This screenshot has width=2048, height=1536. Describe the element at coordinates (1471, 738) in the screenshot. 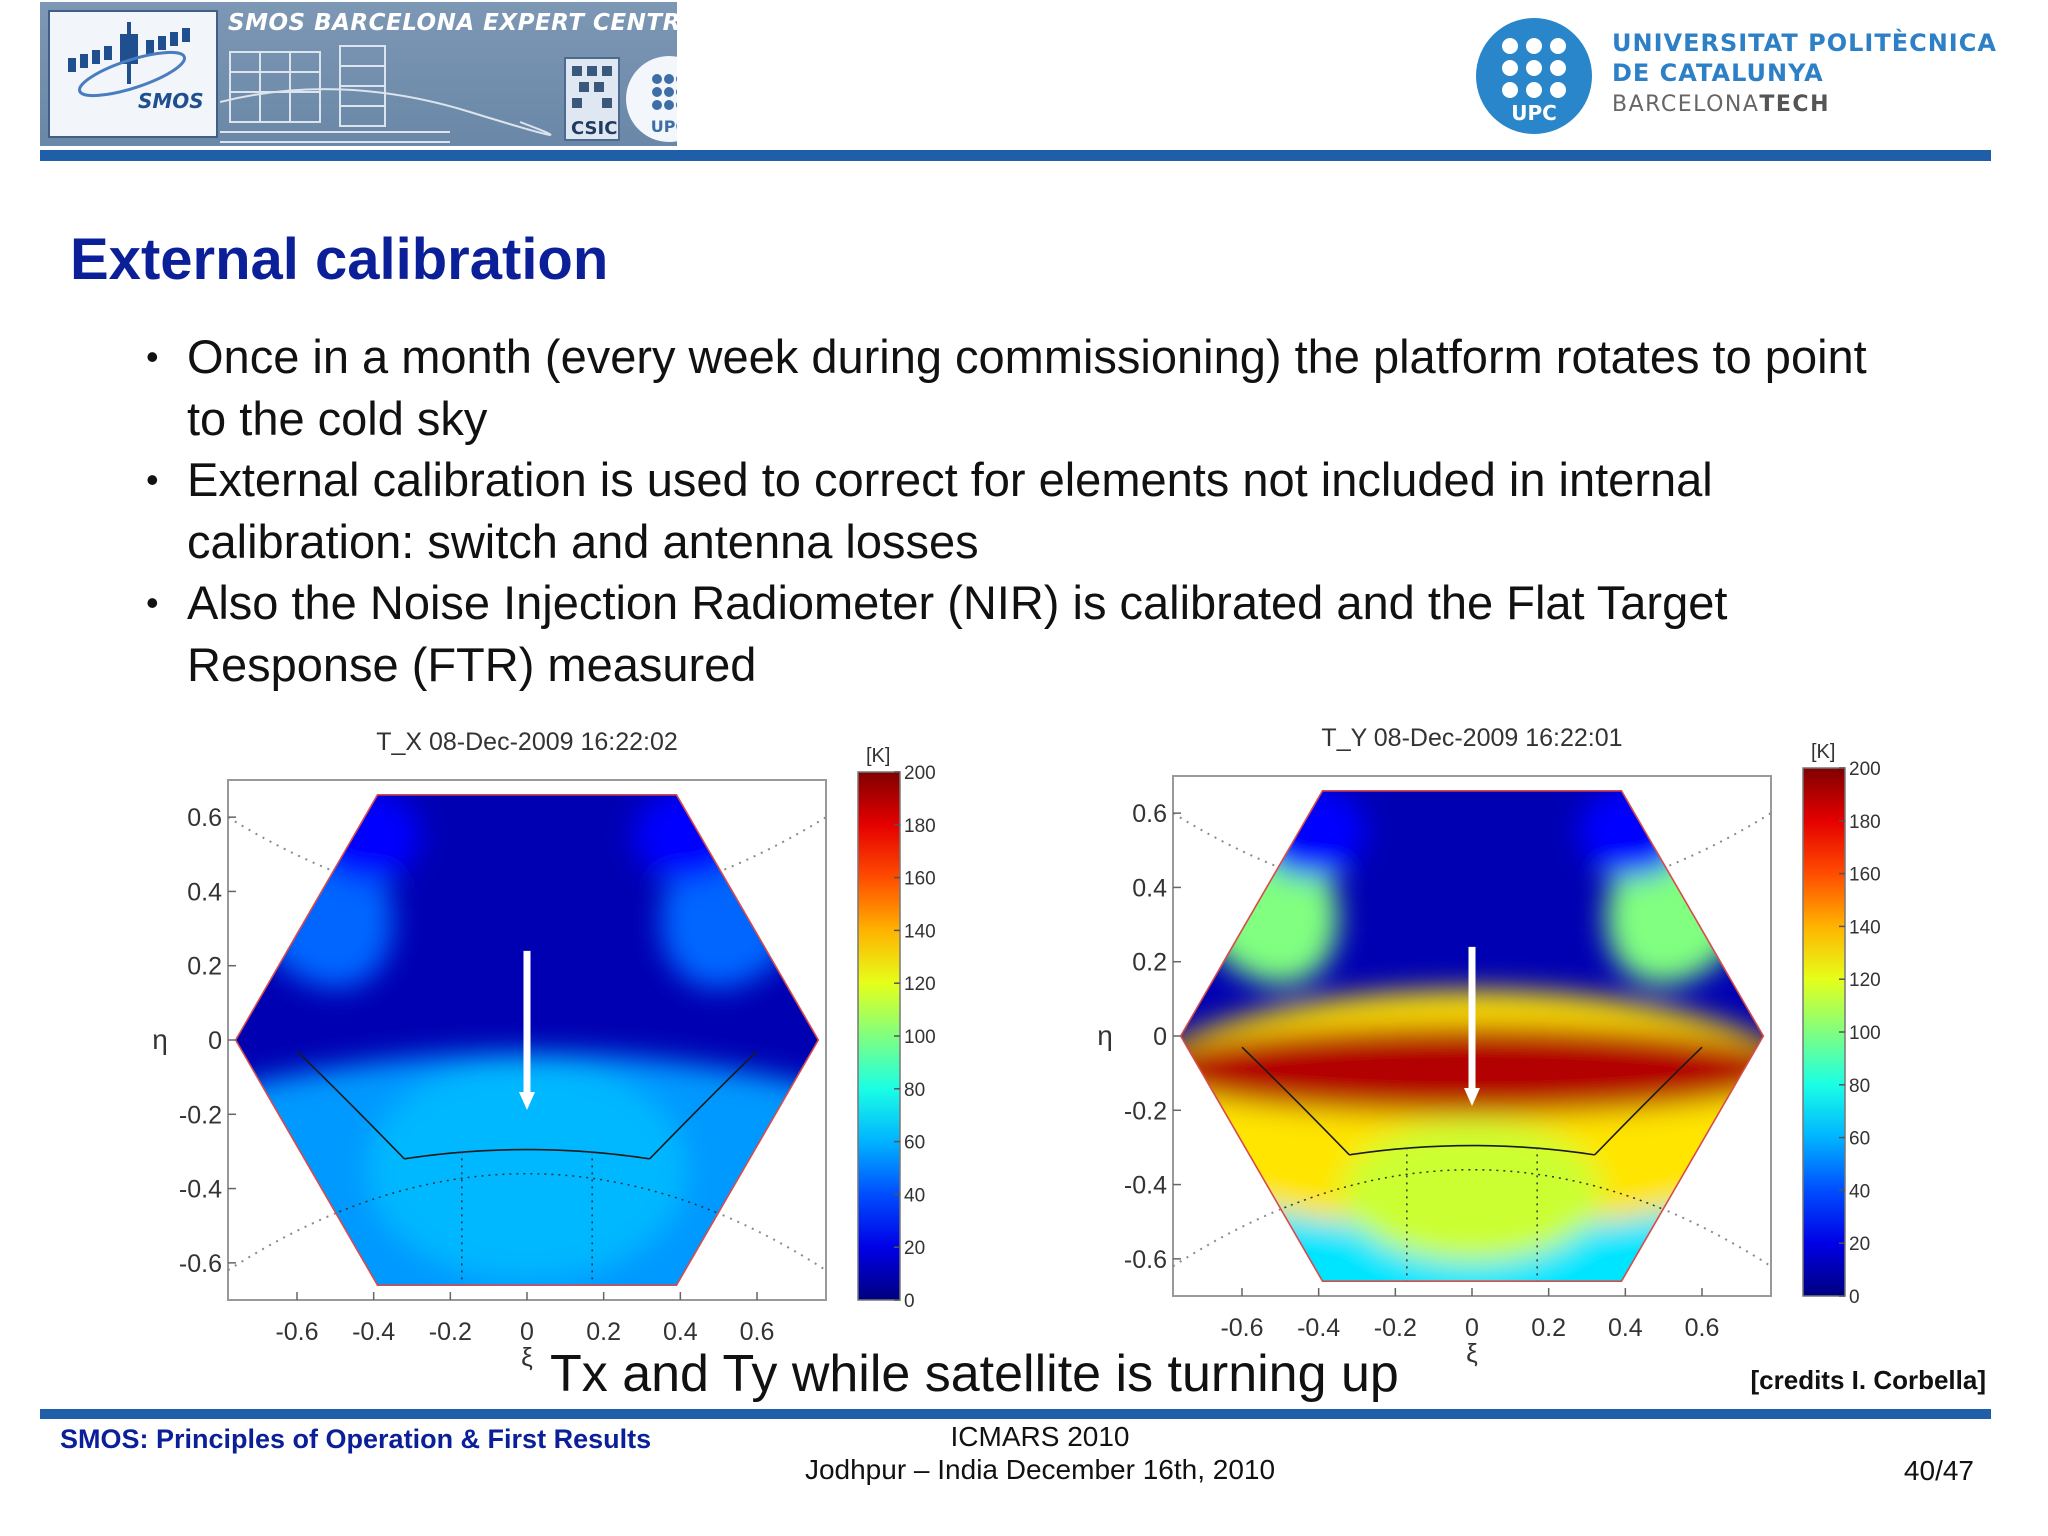

I see `plot-title: T_Y 08-Dec-2009 16:22:01` at that location.